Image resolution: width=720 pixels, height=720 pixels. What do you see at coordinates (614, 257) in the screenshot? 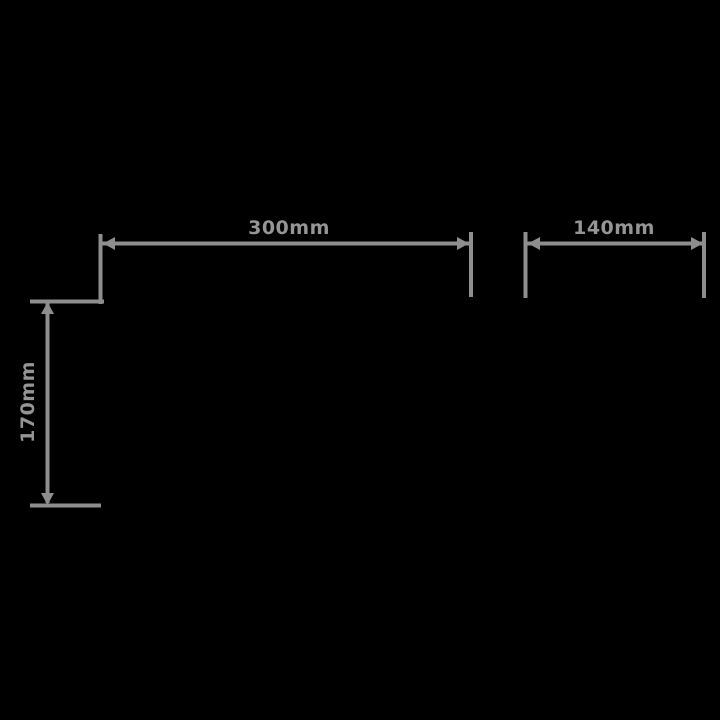
I see `dimension-top-right-width: 140mm` at bounding box center [614, 257].